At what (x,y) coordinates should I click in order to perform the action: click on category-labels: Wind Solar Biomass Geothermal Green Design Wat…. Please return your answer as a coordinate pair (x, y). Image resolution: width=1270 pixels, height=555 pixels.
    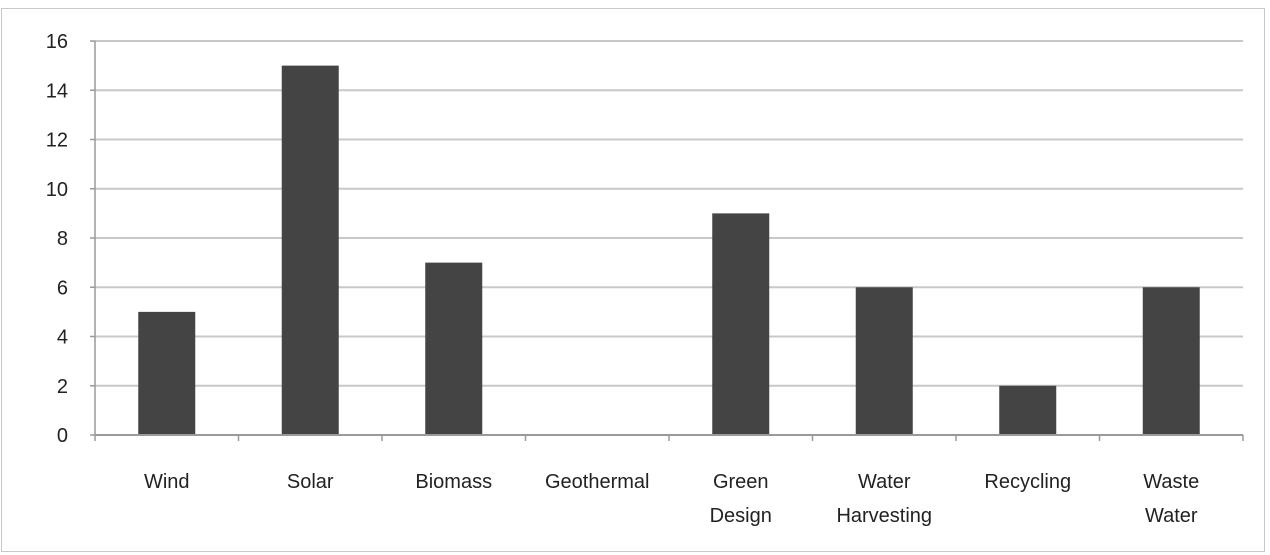
    Looking at the image, I should click on (671, 499).